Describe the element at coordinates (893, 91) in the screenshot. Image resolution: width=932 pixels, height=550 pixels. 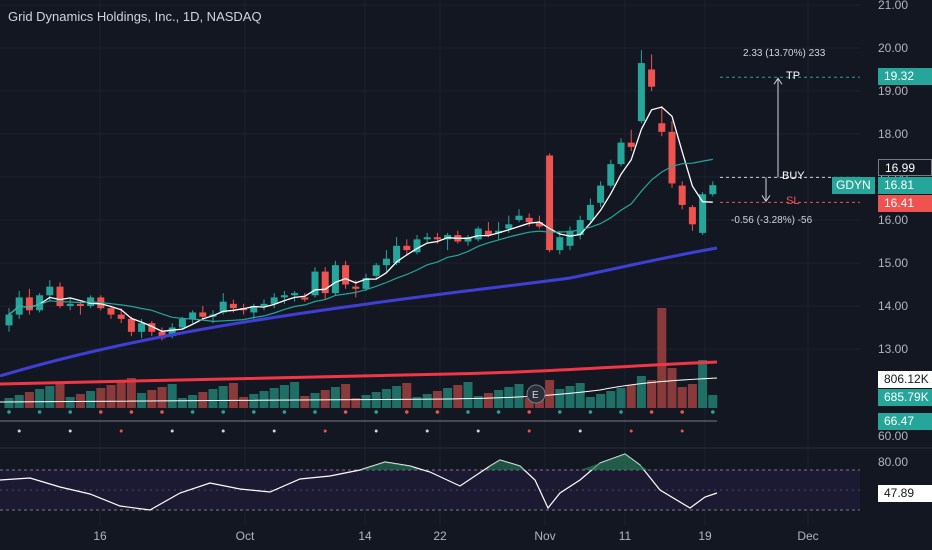
I see `price-tick-label: 19.00` at that location.